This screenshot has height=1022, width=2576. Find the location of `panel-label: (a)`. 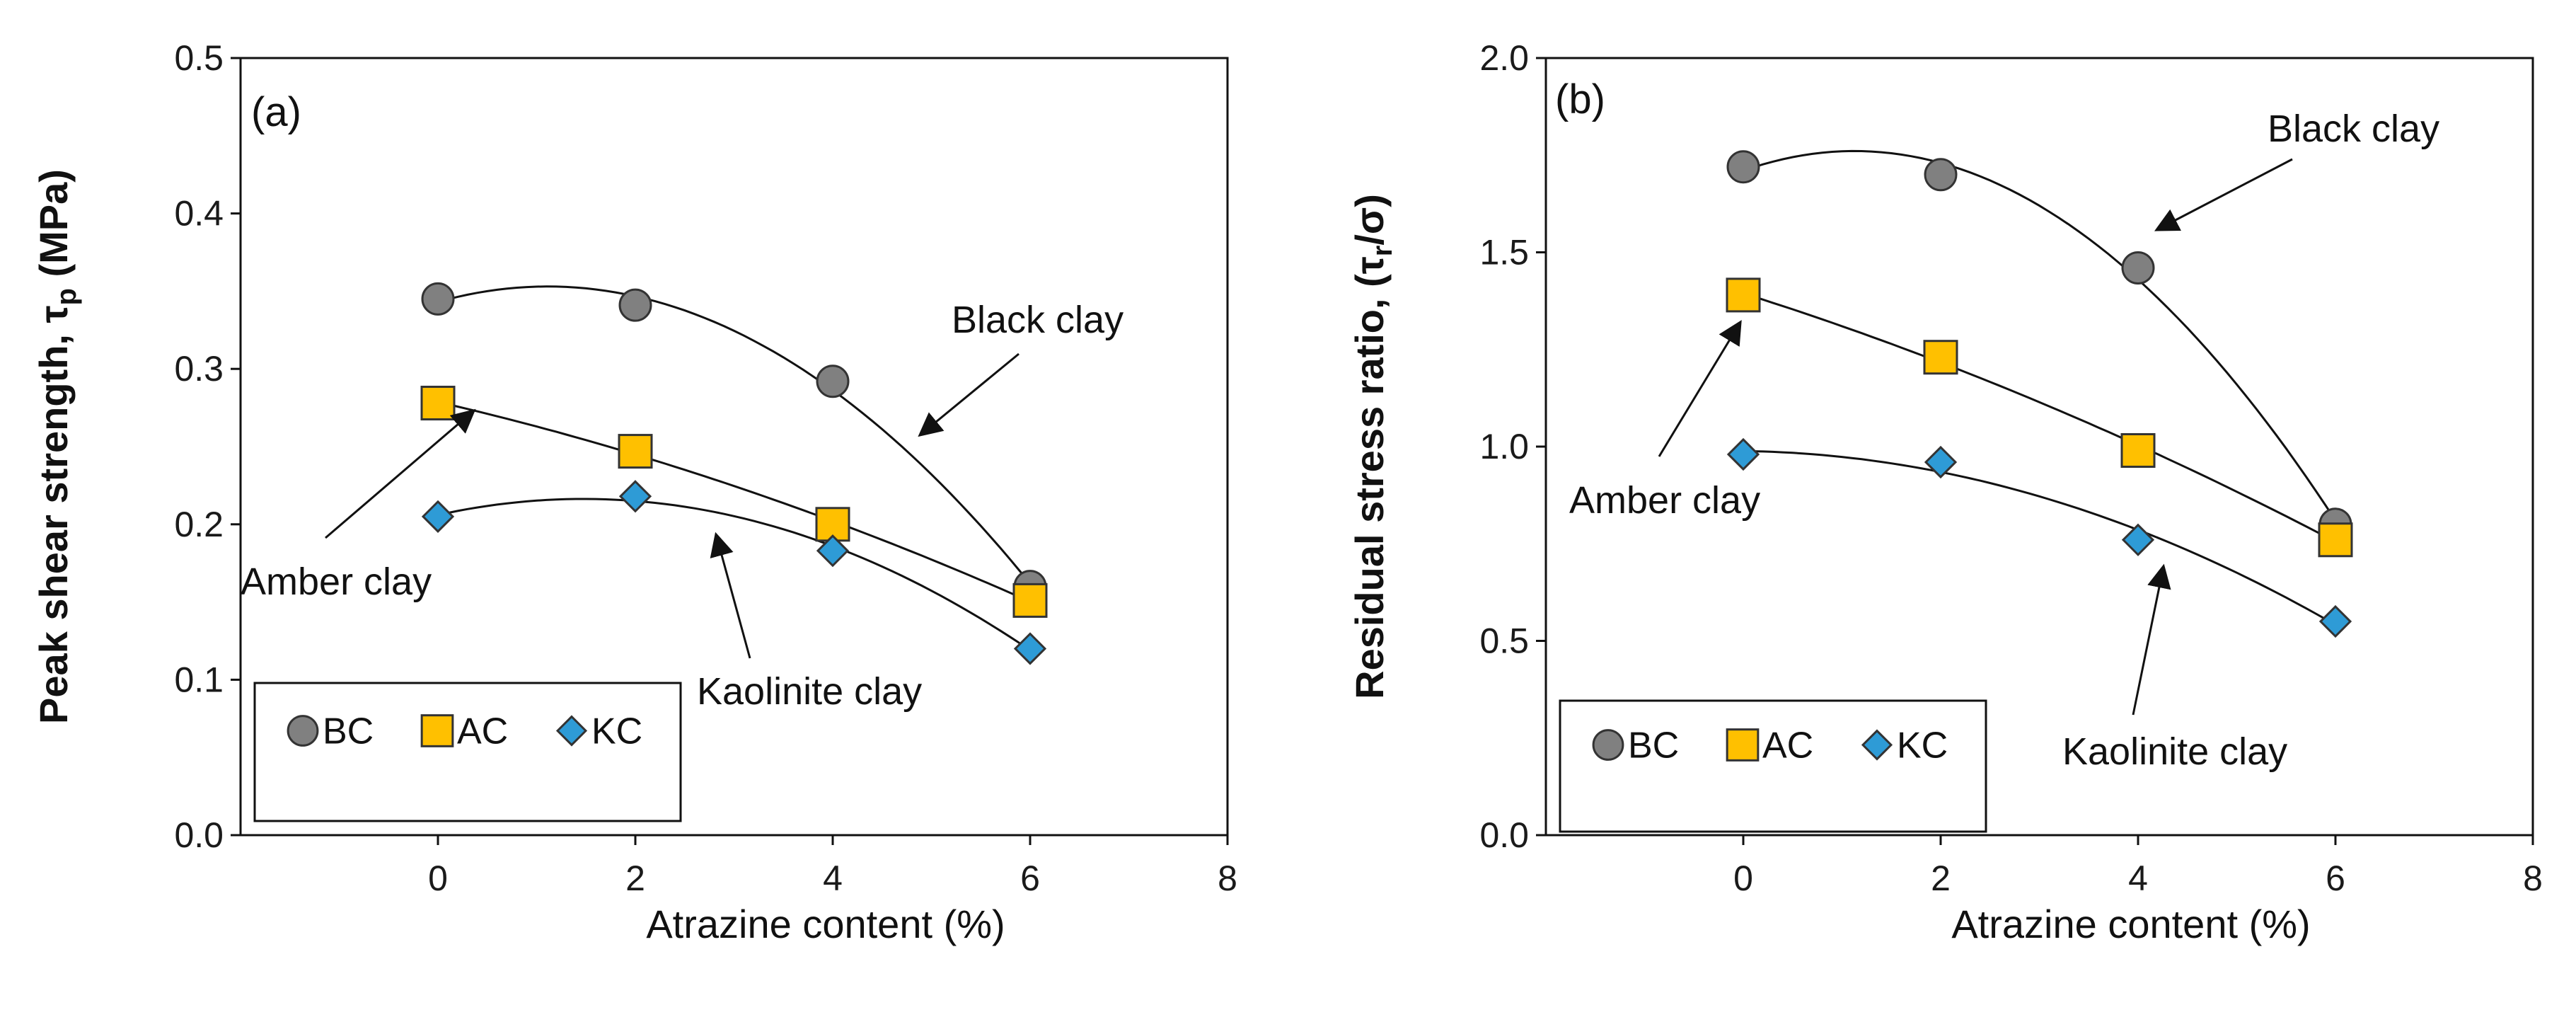

panel-label: (a) is located at coordinates (276, 112).